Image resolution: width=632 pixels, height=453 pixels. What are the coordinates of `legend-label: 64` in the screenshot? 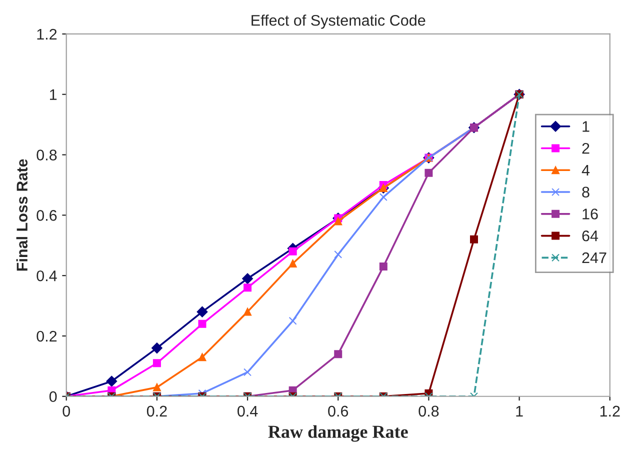 It's located at (590, 236).